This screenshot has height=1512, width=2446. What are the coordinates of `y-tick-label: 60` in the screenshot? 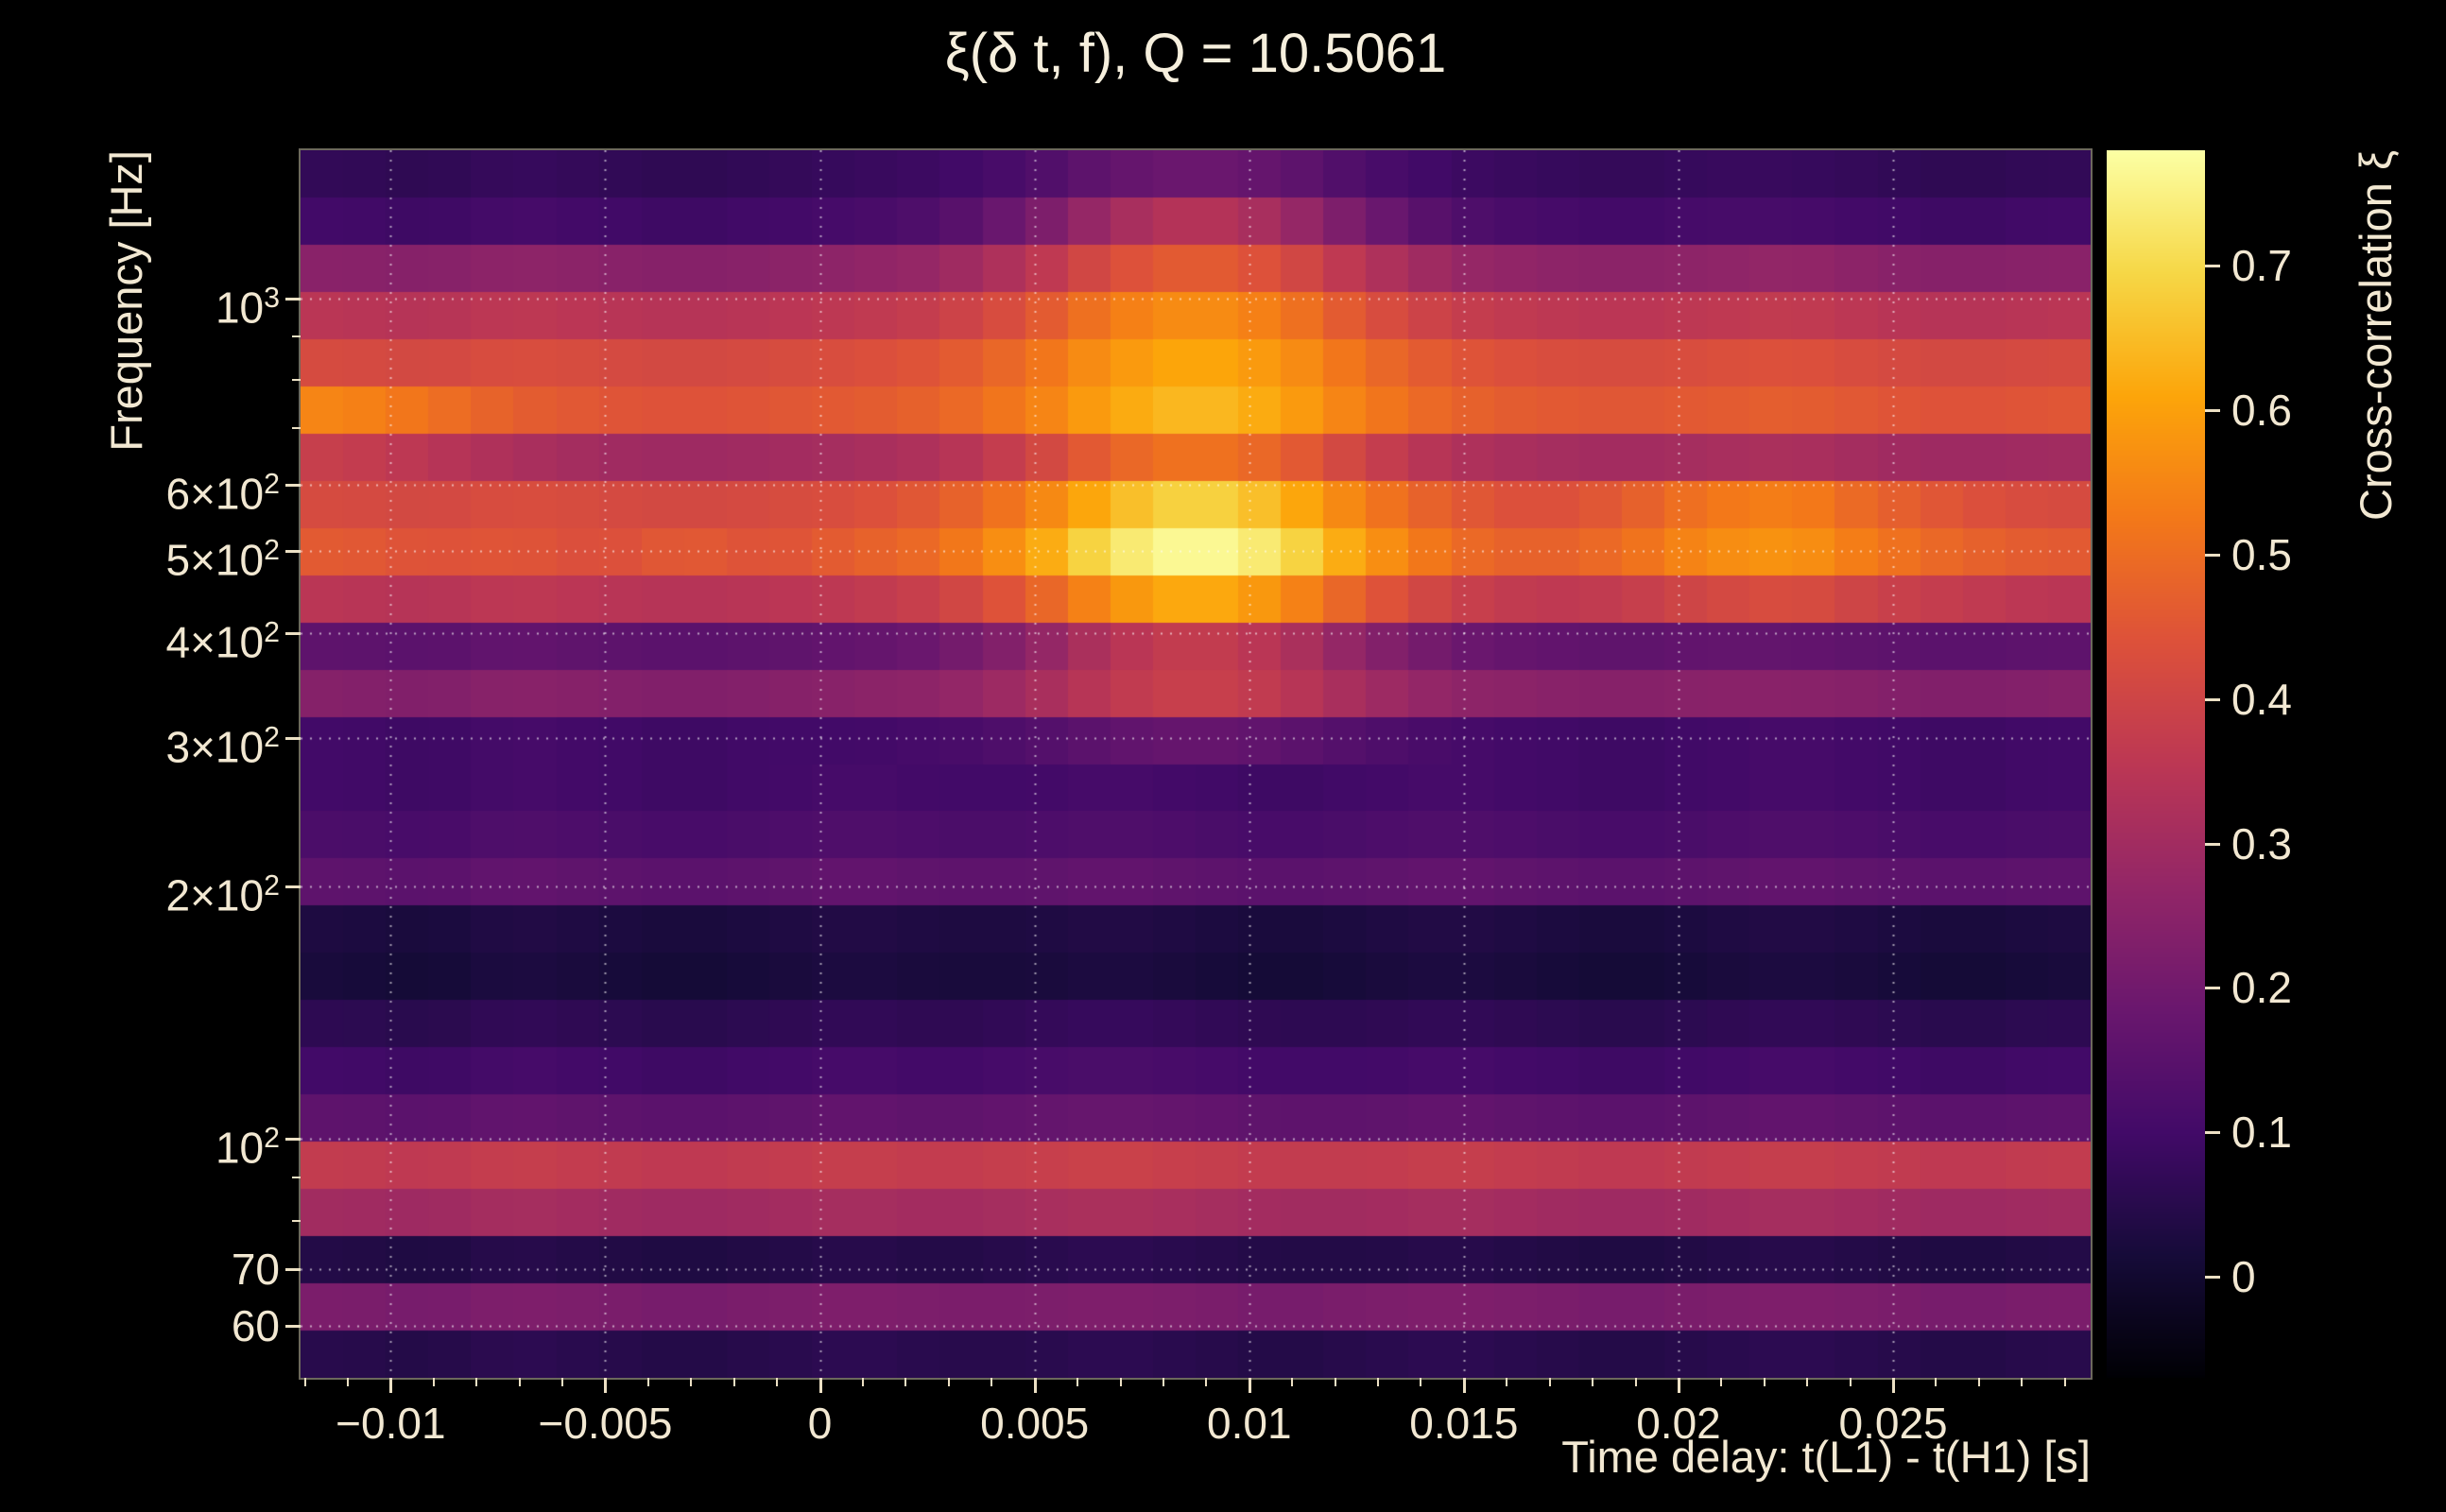 It's located at (255, 1325).